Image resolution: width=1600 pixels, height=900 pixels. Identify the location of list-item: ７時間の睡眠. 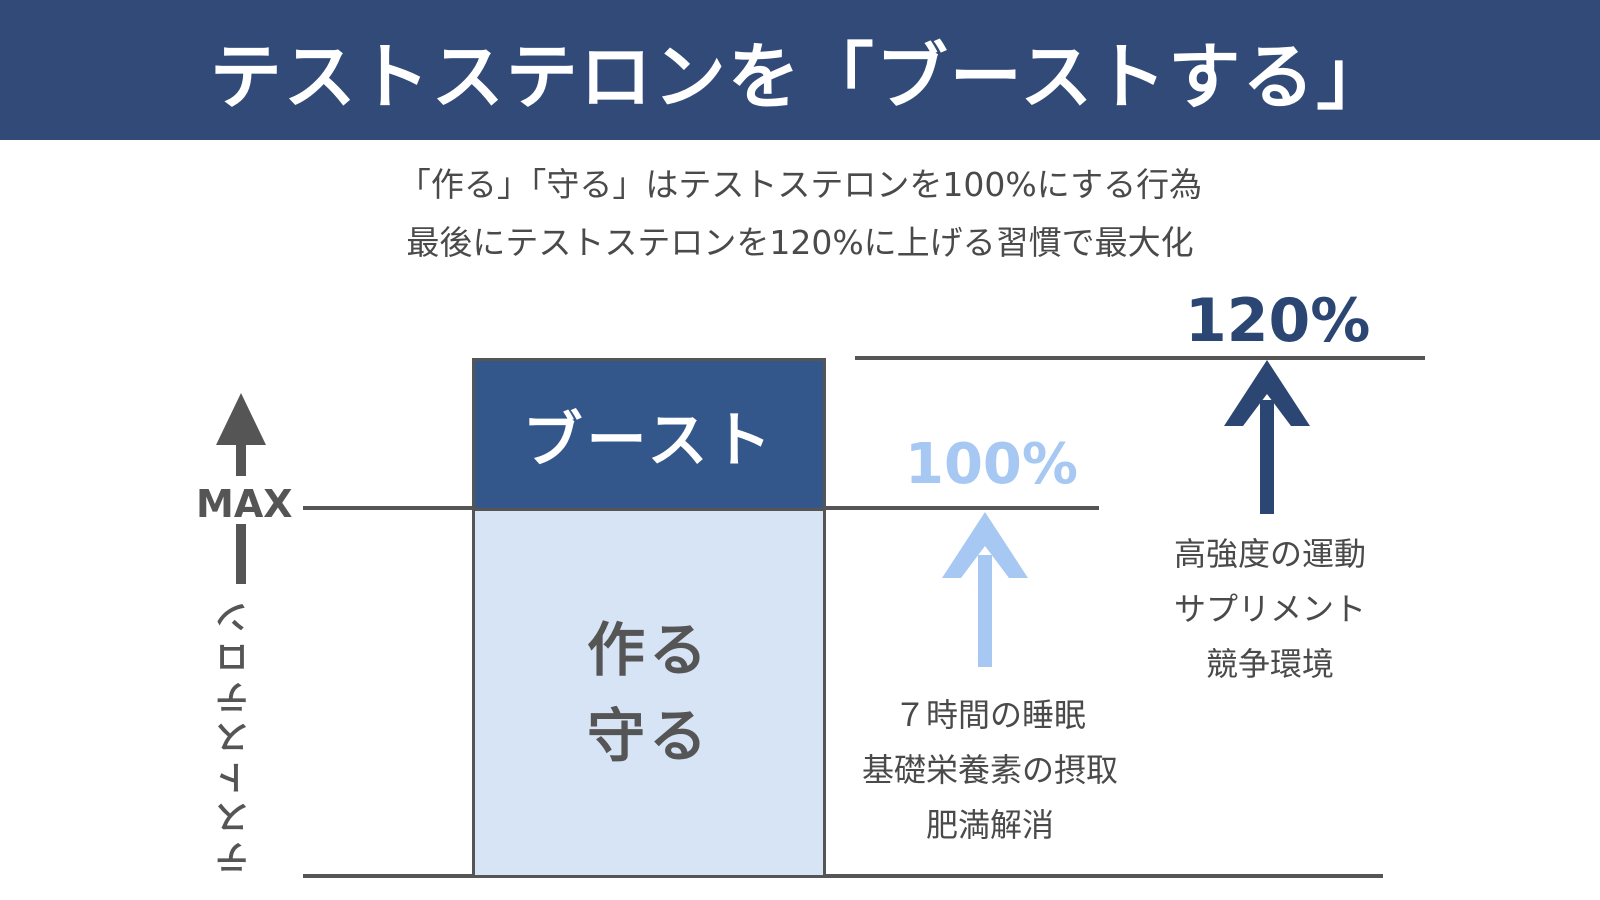
(989, 715).